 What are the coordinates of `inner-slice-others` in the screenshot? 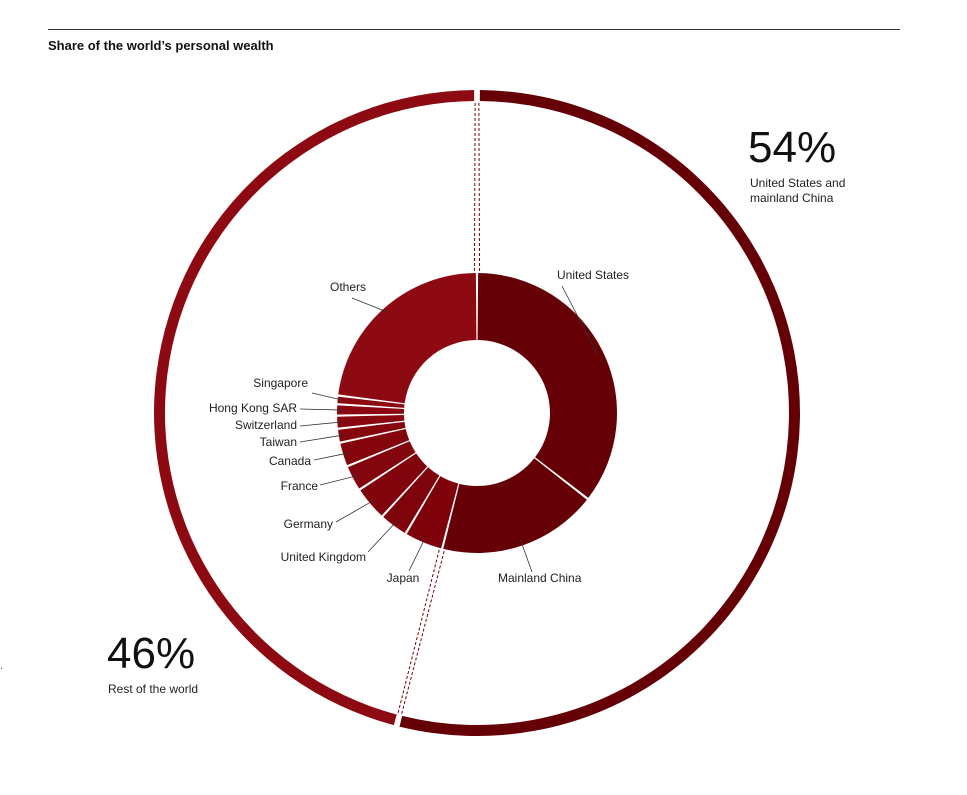 It's located at (407, 338).